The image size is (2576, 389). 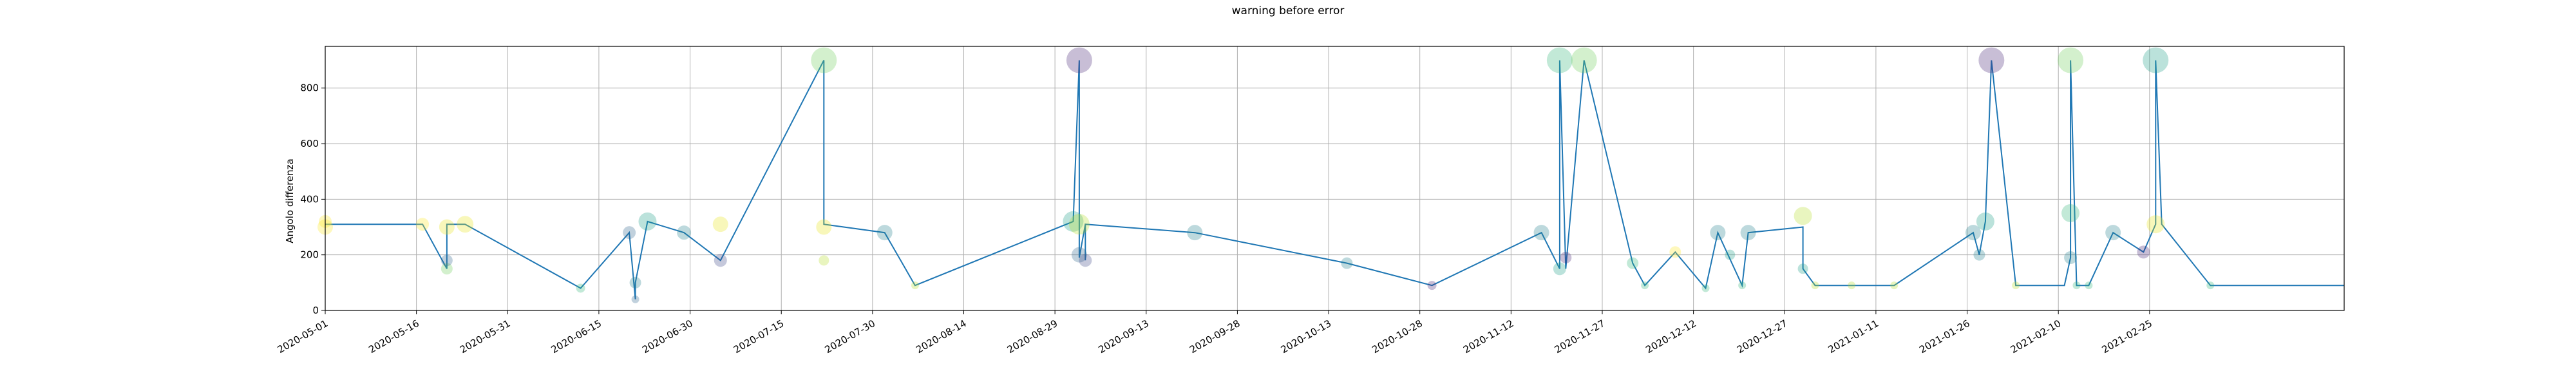 I want to click on x-tick-label: 2020-12-27, so click(x=1762, y=337).